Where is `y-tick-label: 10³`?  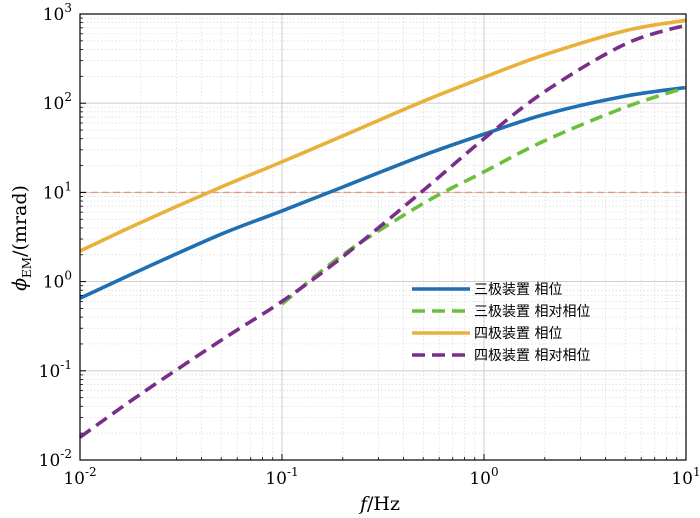 y-tick-label: 10³ is located at coordinates (57, 13).